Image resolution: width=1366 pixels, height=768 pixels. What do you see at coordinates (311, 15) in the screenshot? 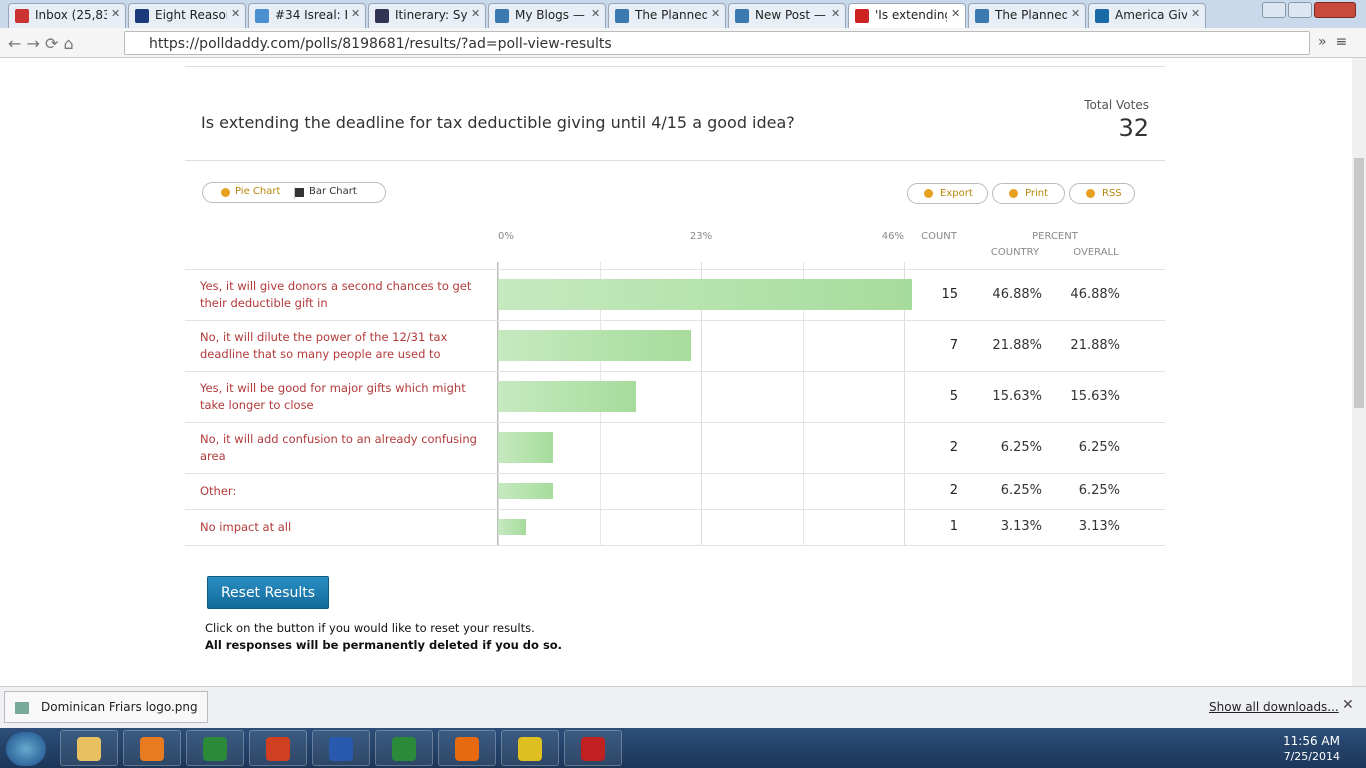
I see `tab-title: #34 Isreal: Ex` at bounding box center [311, 15].